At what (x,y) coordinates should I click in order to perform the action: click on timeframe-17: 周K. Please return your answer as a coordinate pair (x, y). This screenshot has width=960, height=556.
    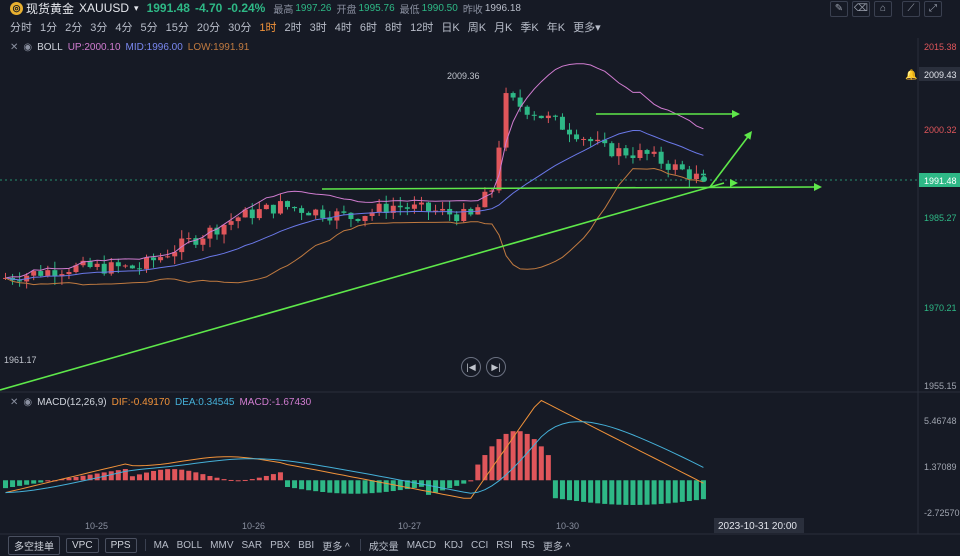
    Looking at the image, I should click on (477, 28).